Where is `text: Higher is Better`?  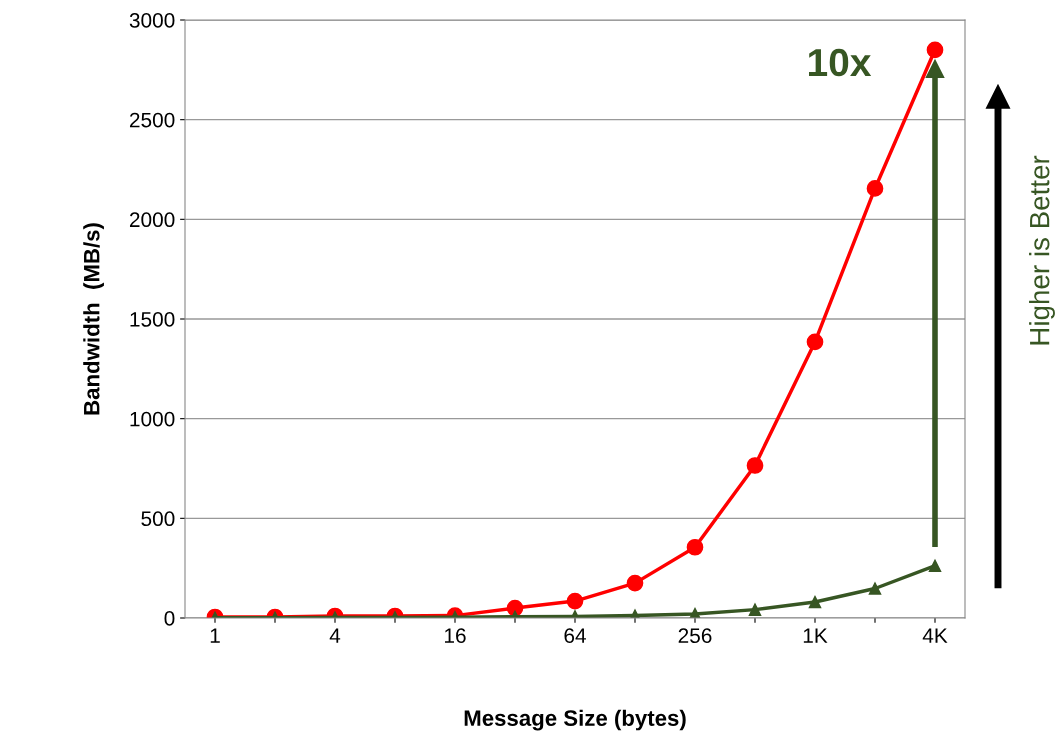 text: Higher is Better is located at coordinates (1042, 250).